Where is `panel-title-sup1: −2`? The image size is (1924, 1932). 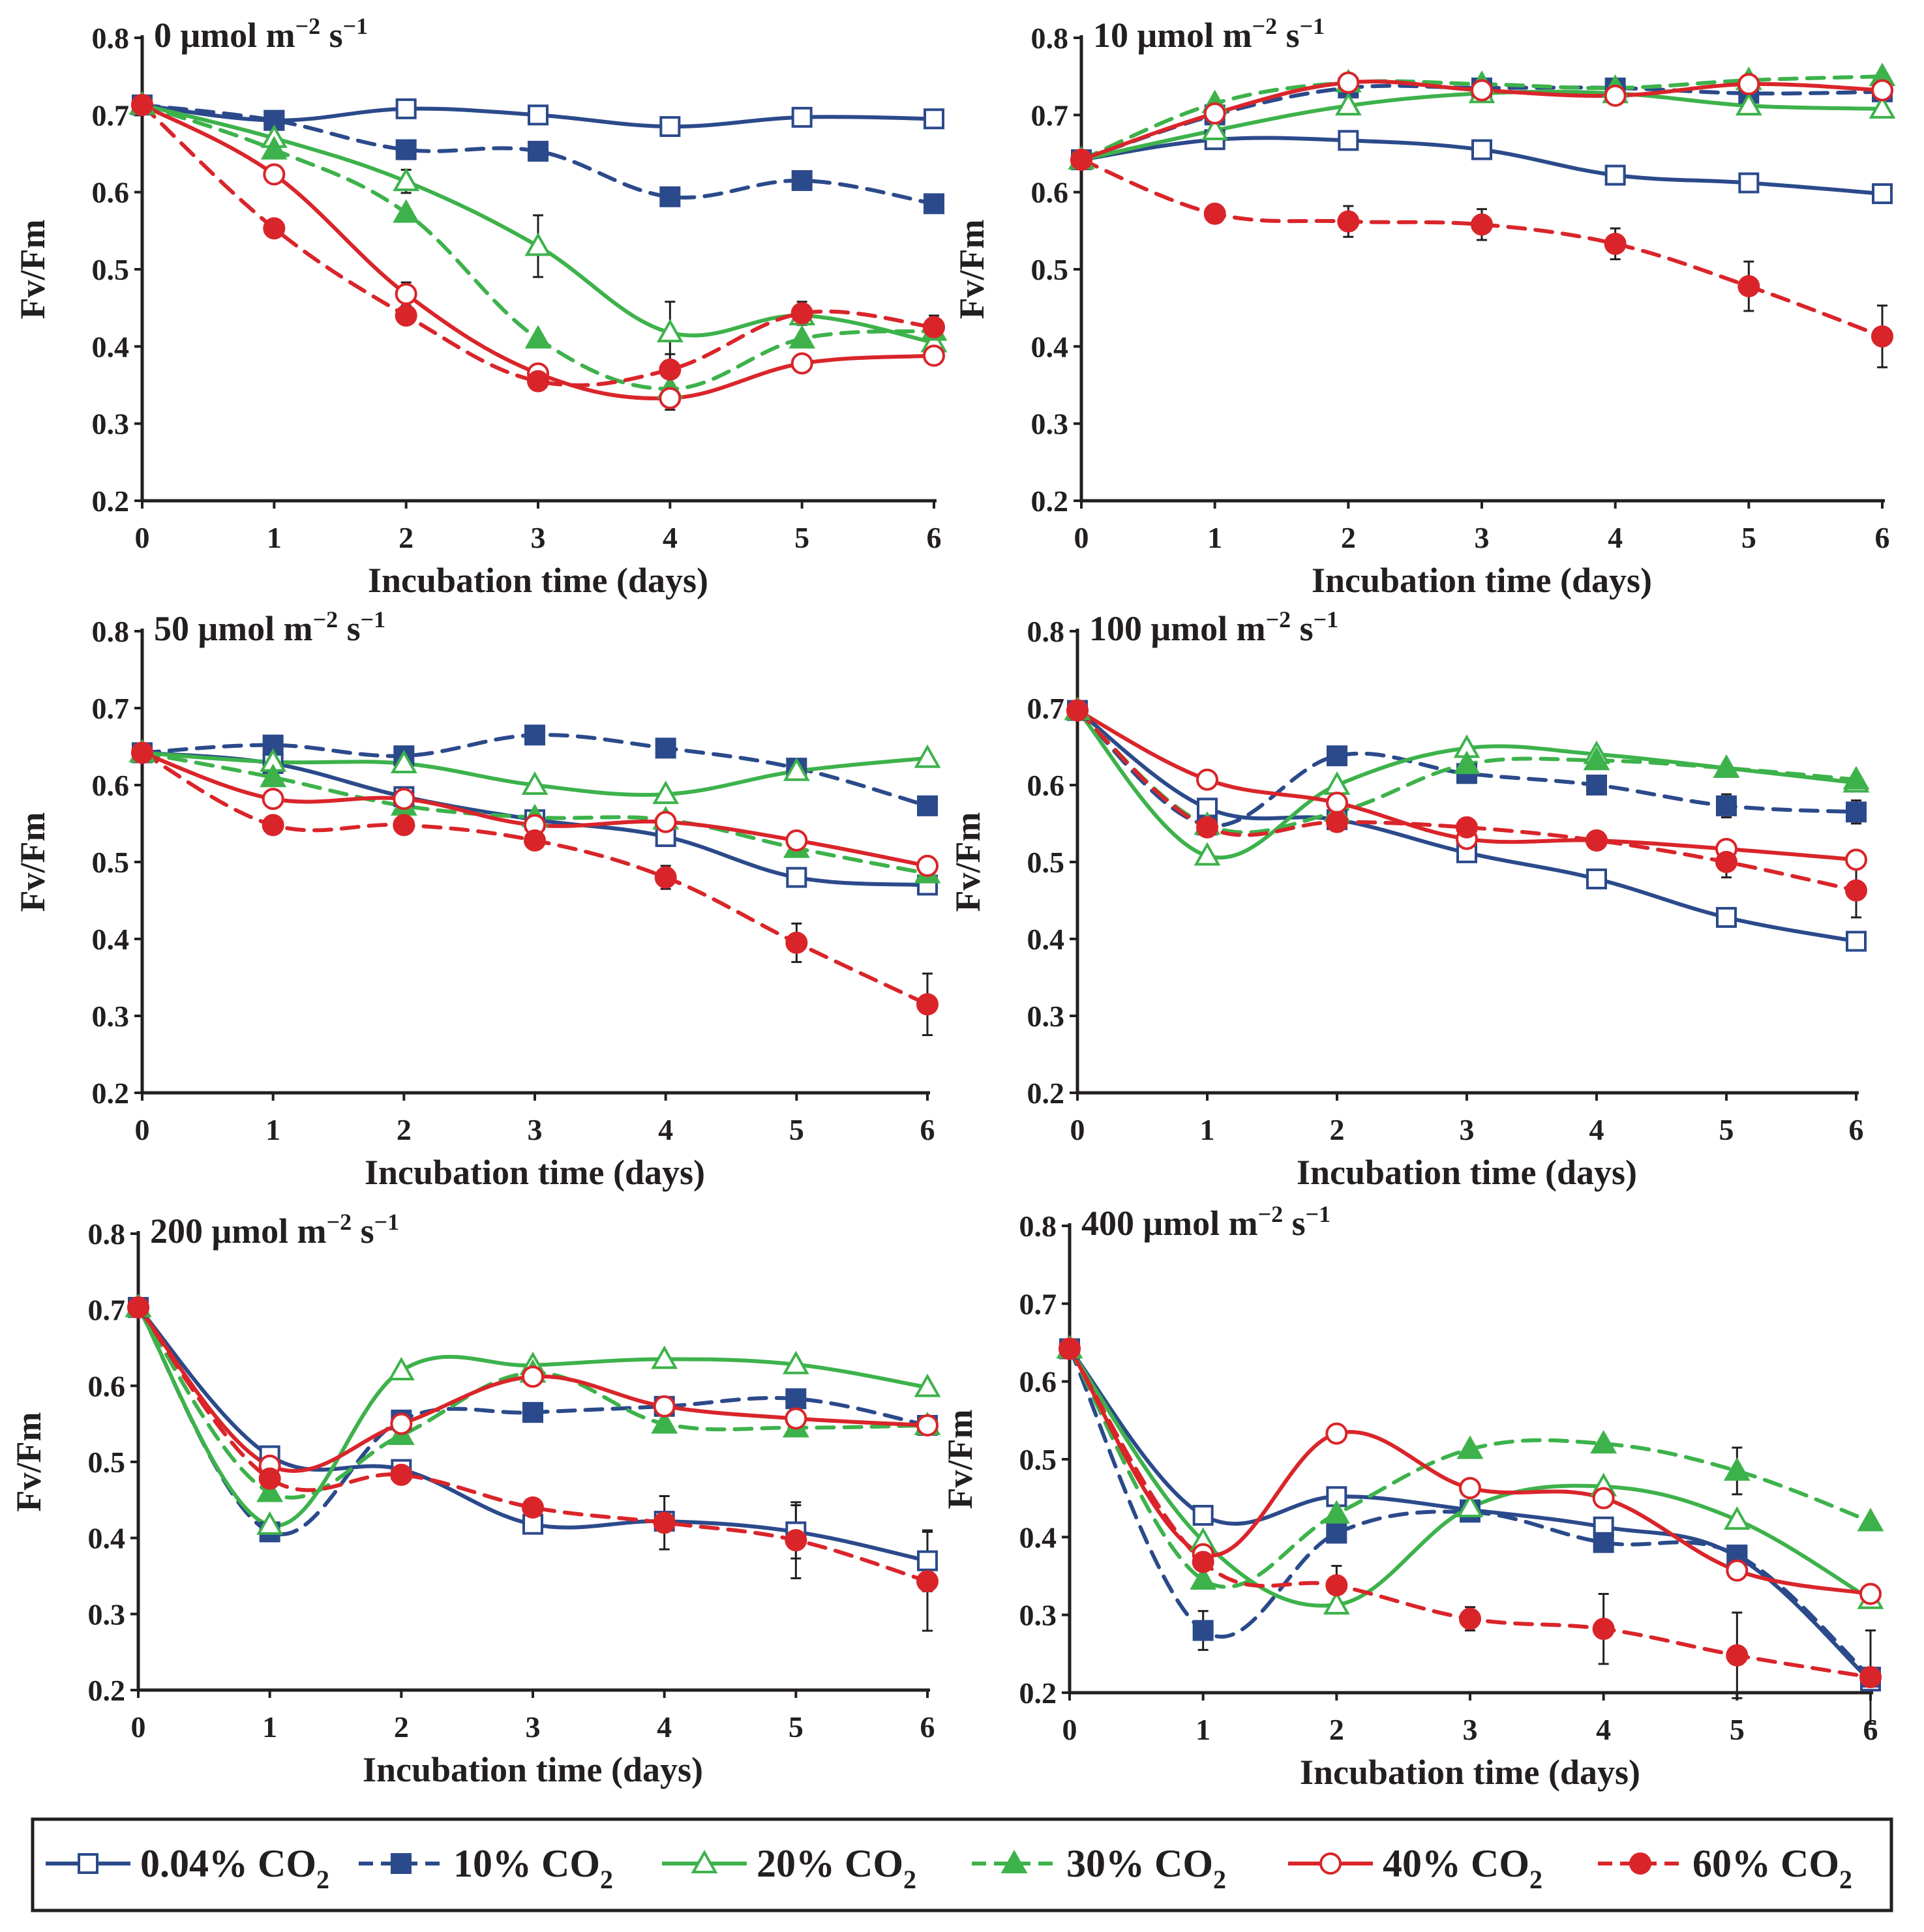 panel-title-sup1: −2 is located at coordinates (1279, 619).